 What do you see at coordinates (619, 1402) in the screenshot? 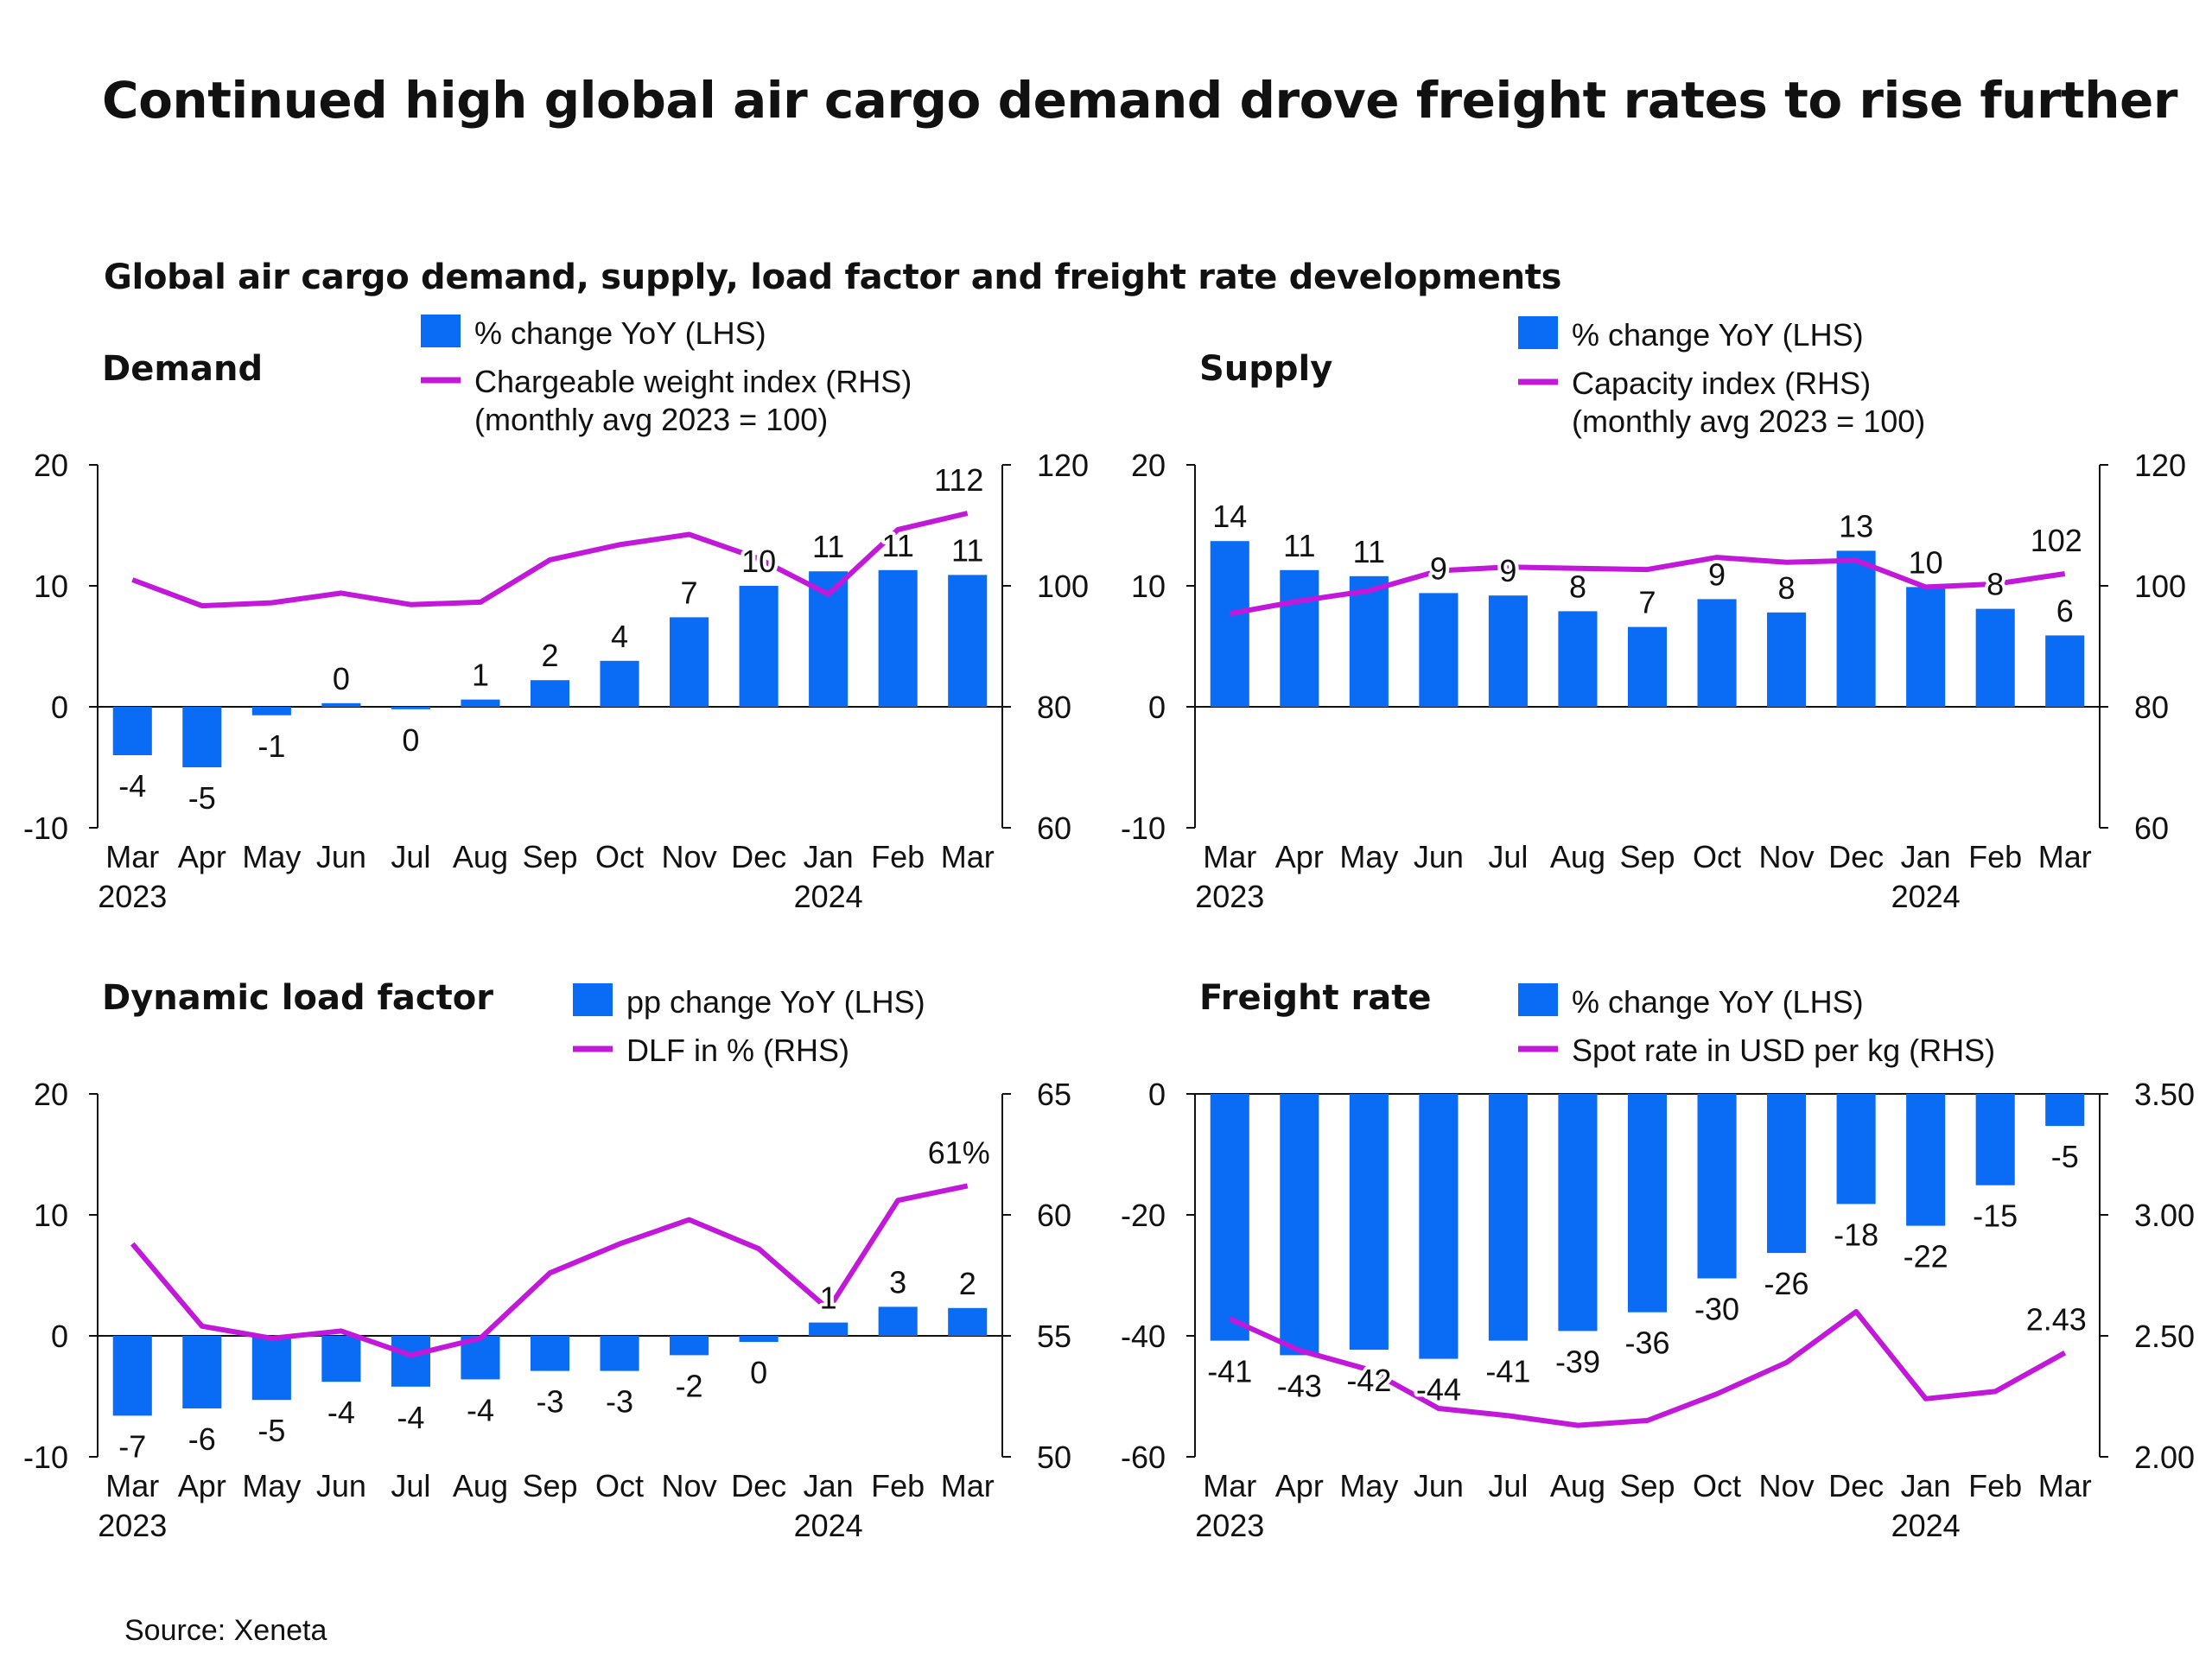
I see `bar-data-label: -3` at bounding box center [619, 1402].